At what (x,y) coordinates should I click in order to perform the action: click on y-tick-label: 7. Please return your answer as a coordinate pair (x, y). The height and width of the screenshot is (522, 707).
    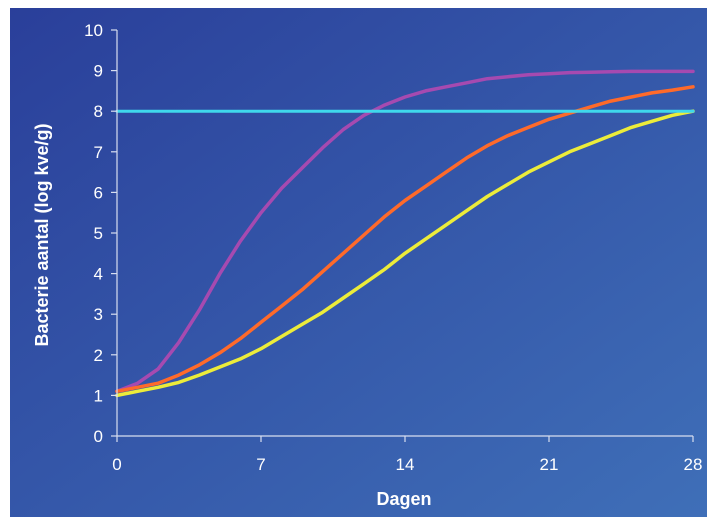
    Looking at the image, I should click on (98, 152).